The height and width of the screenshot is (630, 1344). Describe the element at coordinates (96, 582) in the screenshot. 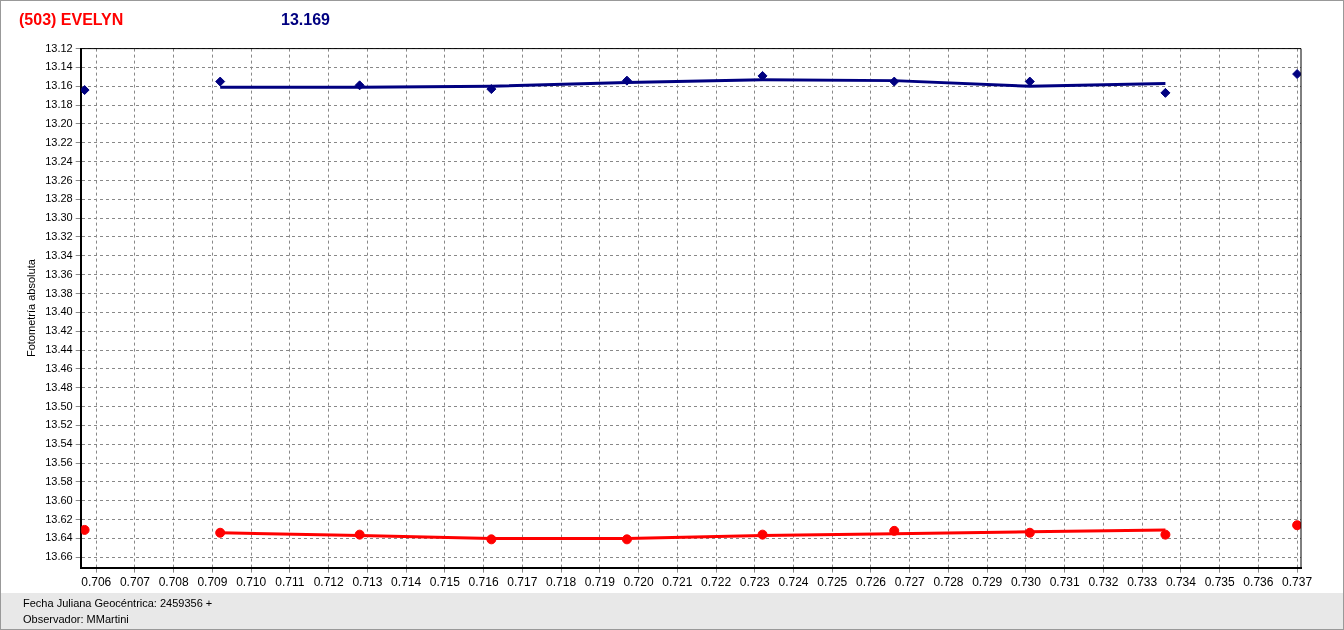

I see `x-tick-label: 0.706` at that location.